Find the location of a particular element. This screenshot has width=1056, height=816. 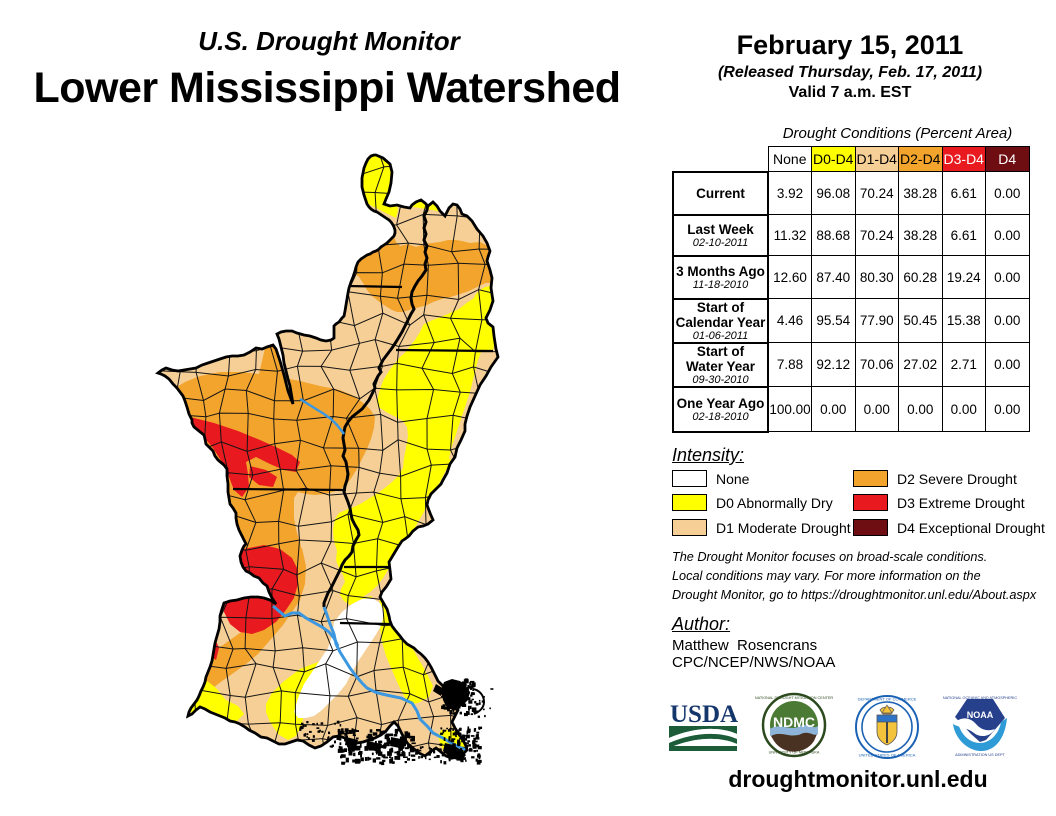

svg-text: ADMINISTRATION US DEPT is located at coordinates (980, 755).